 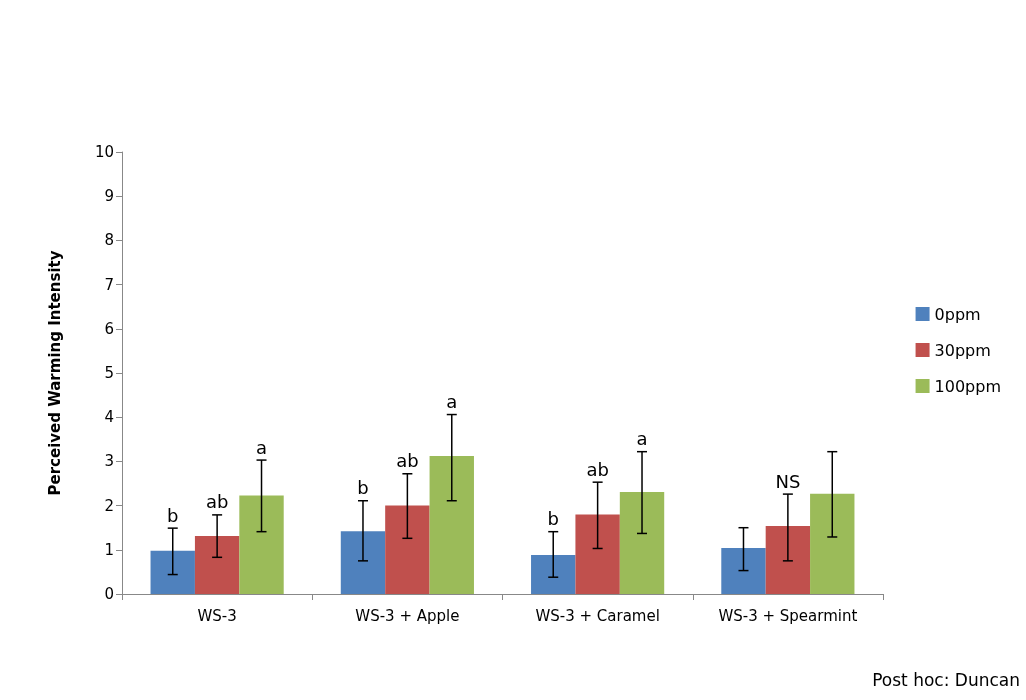 I want to click on y-tick-label: 10, so click(x=104, y=152).